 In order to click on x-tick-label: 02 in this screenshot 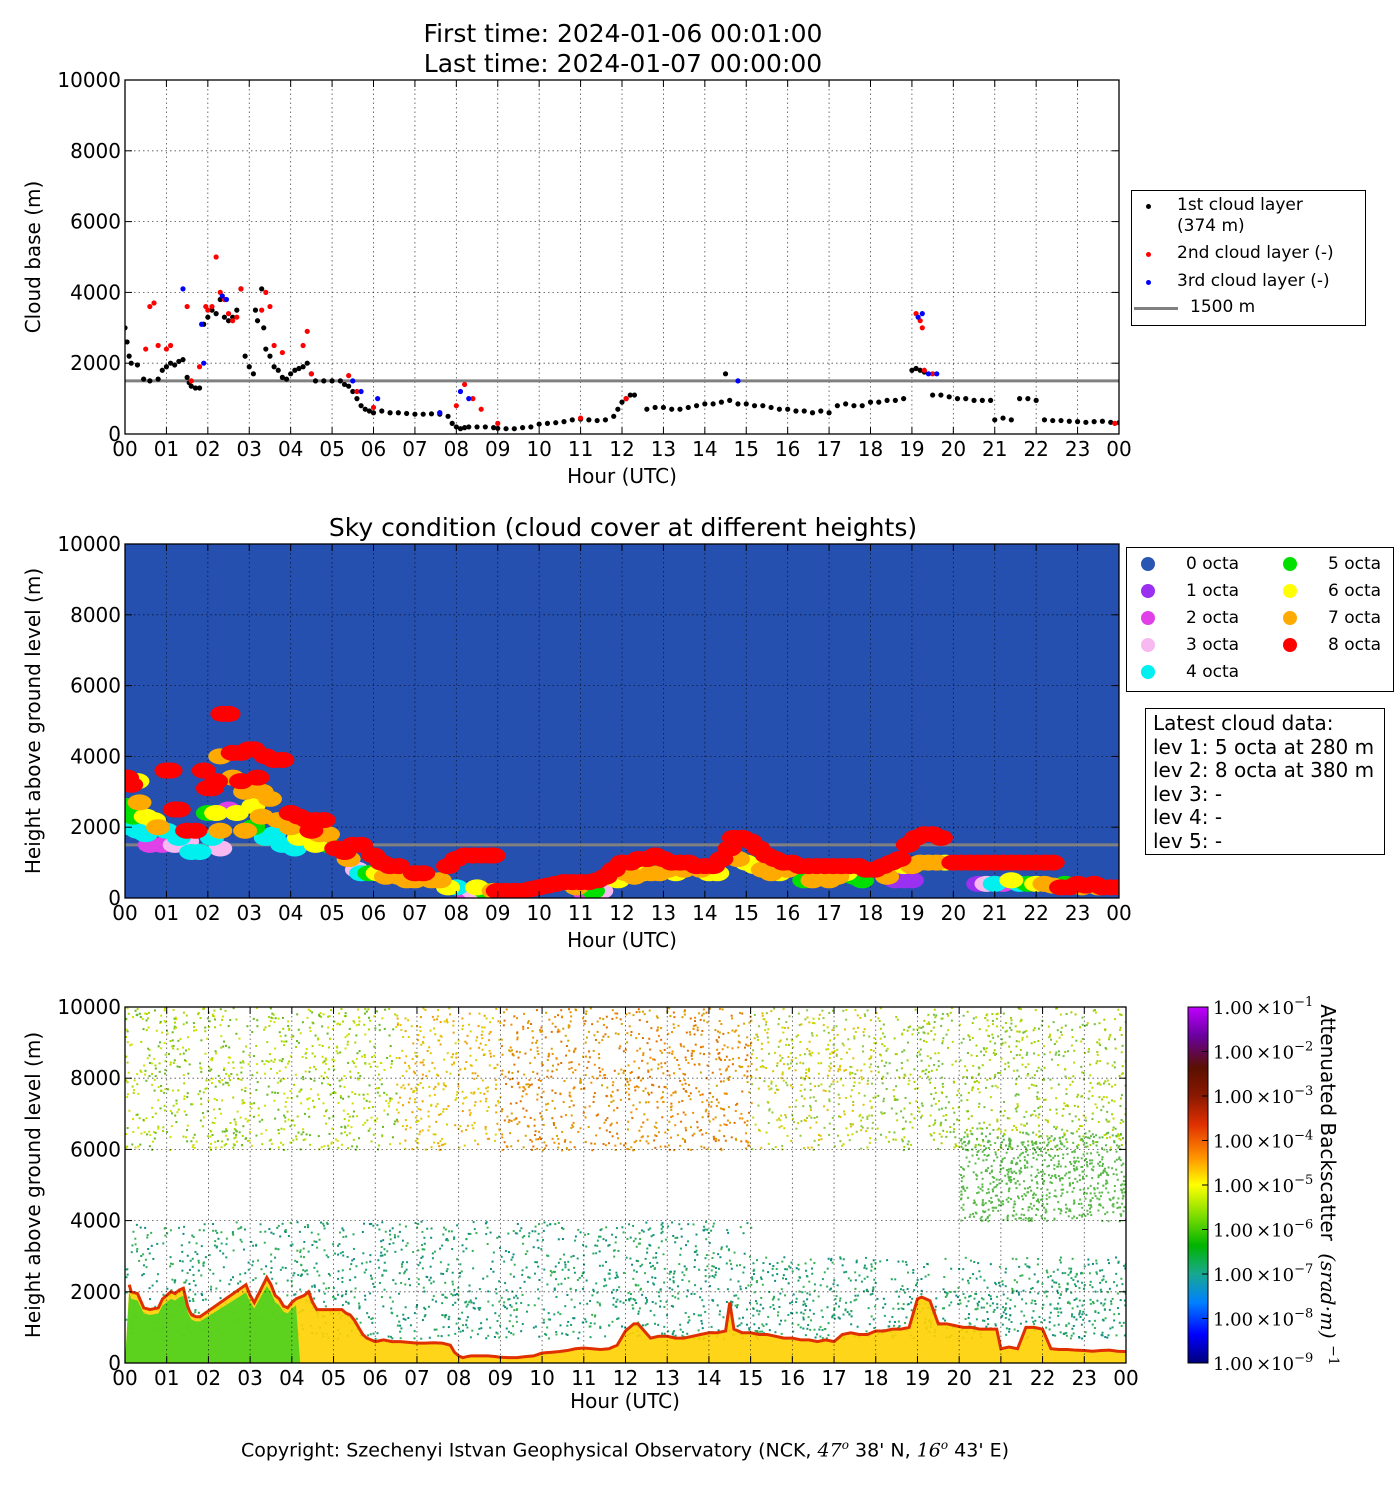, I will do `click(207, 449)`.